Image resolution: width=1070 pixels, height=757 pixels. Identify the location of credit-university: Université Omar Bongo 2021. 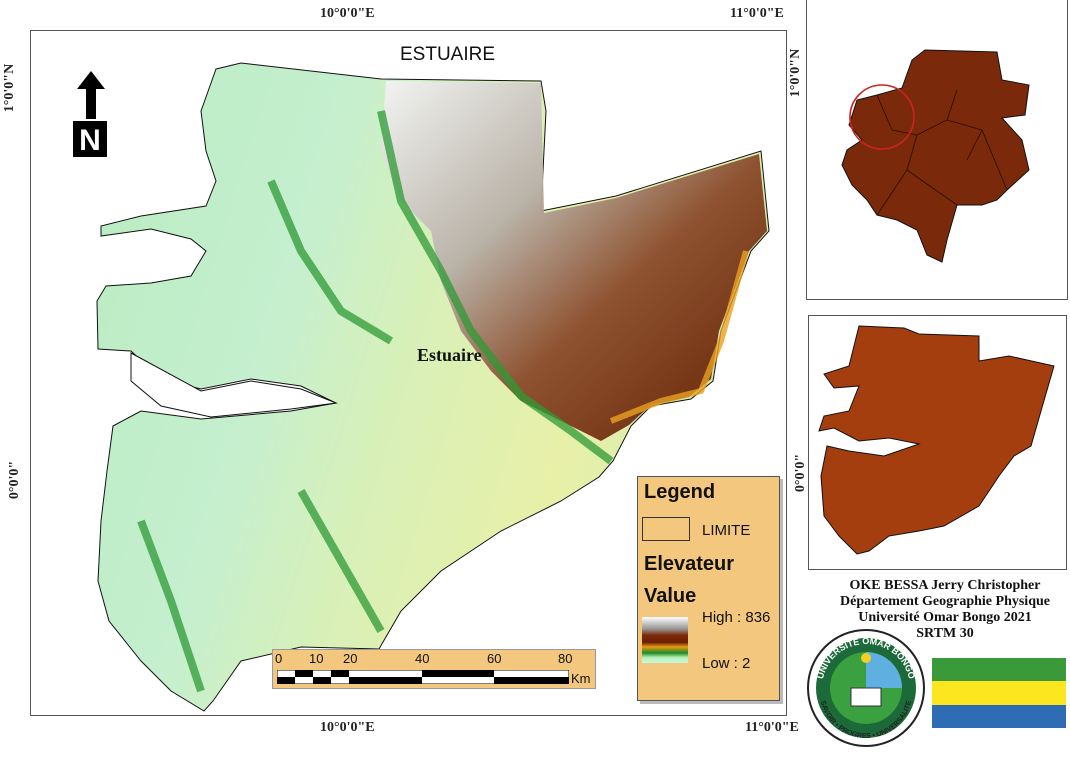
(945, 617).